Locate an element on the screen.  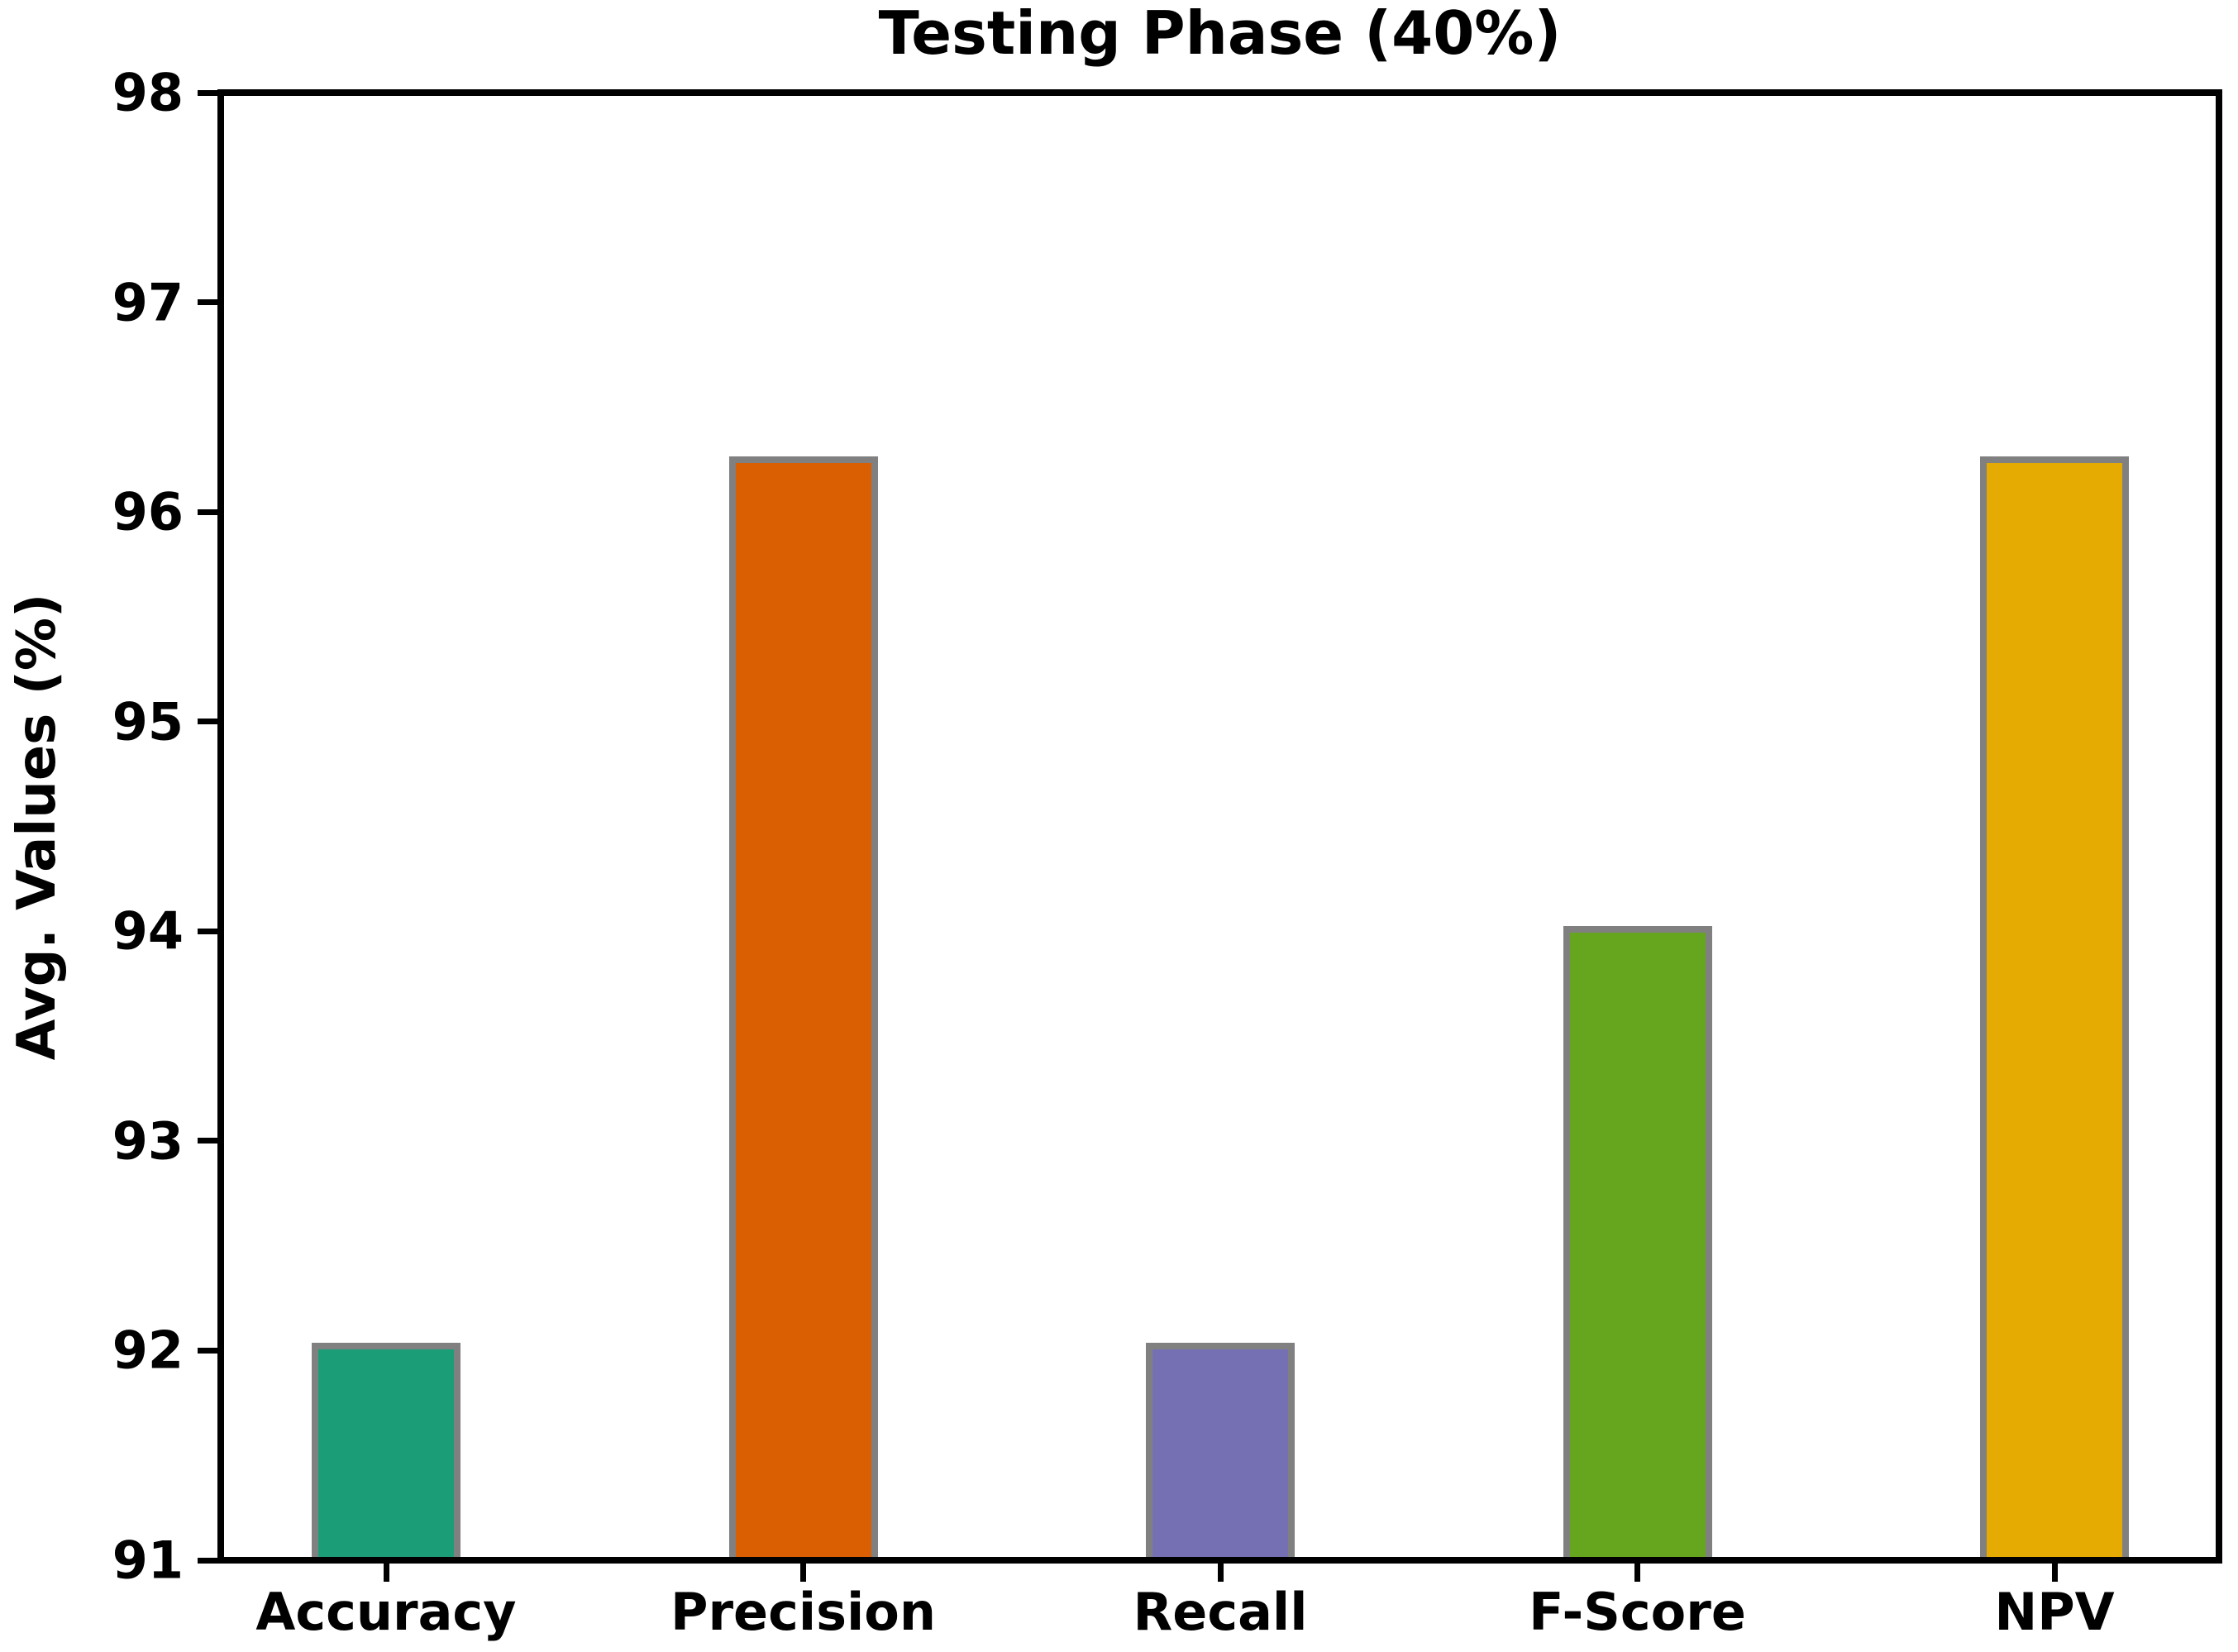
x-axis-category-label: Precision is located at coordinates (803, 1612).